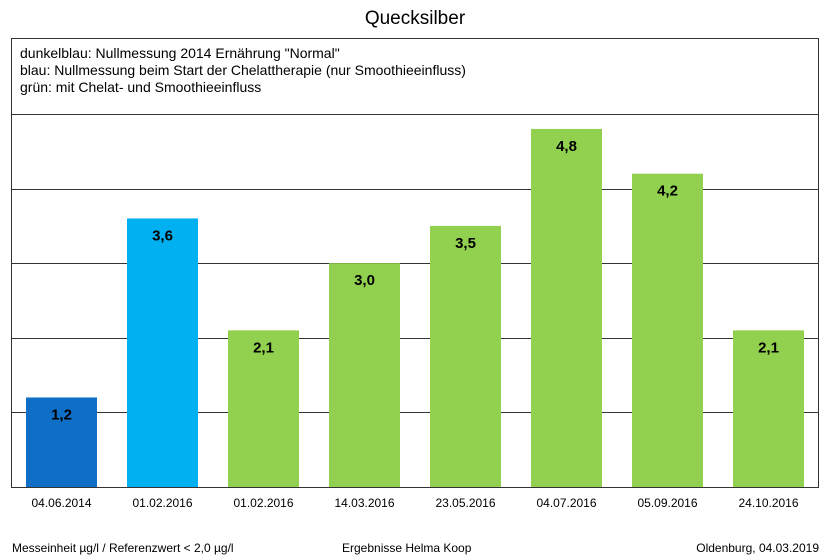  What do you see at coordinates (364, 503) in the screenshot?
I see `x-tick-label: 14.03.2016` at bounding box center [364, 503].